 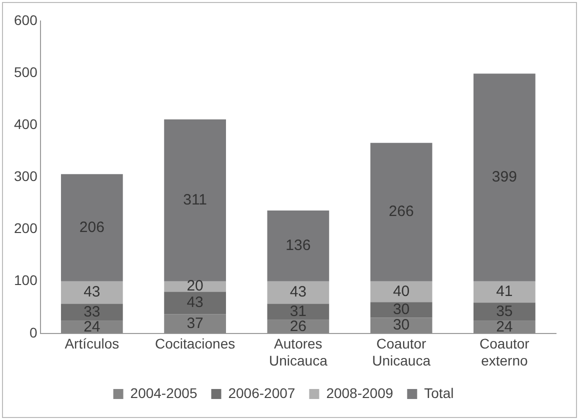 I want to click on x-tick-label: Artículos, so click(x=92, y=344).